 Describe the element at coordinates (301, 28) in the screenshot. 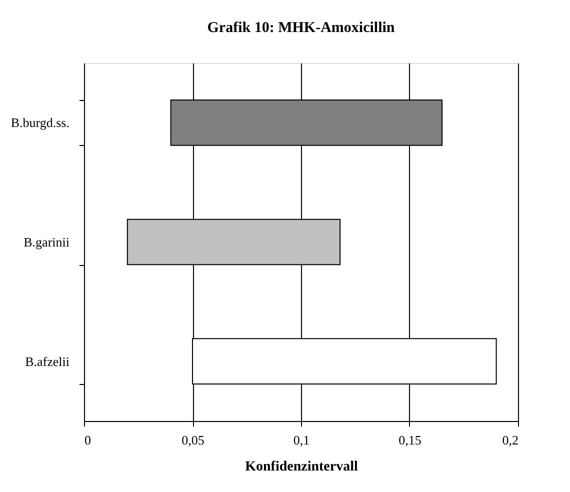

I see `chart-title: Grafik 10: MHK-Amoxicillin` at that location.